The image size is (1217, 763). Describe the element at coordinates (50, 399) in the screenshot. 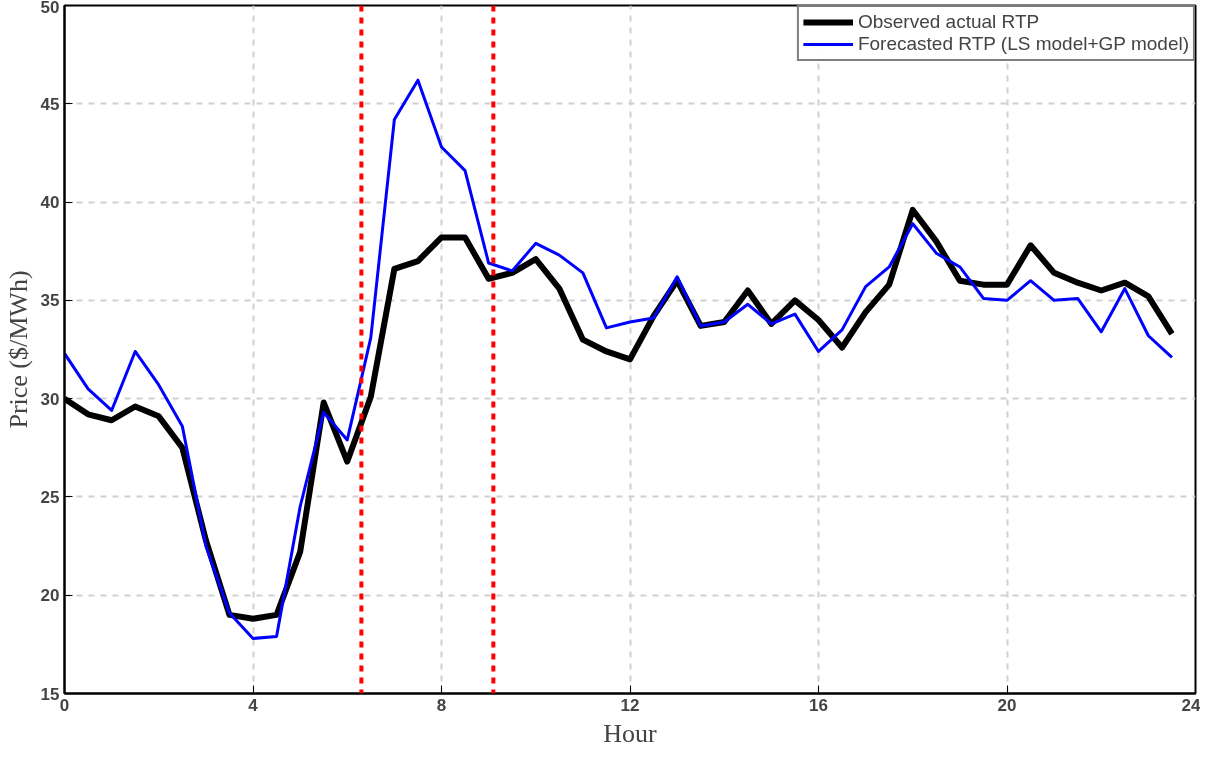

I see `y-tick-label: 30` at that location.